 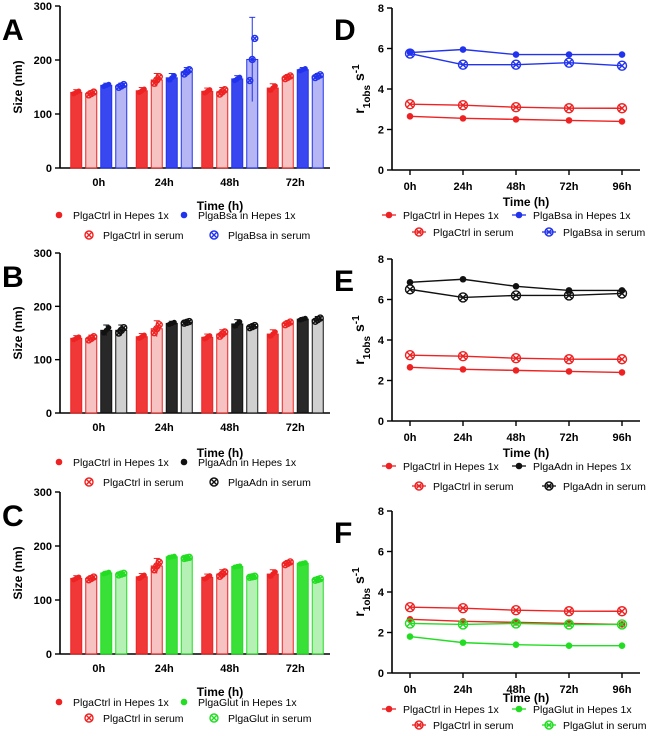 I want to click on legend-label: PlgaGlut in serum, so click(x=605, y=726).